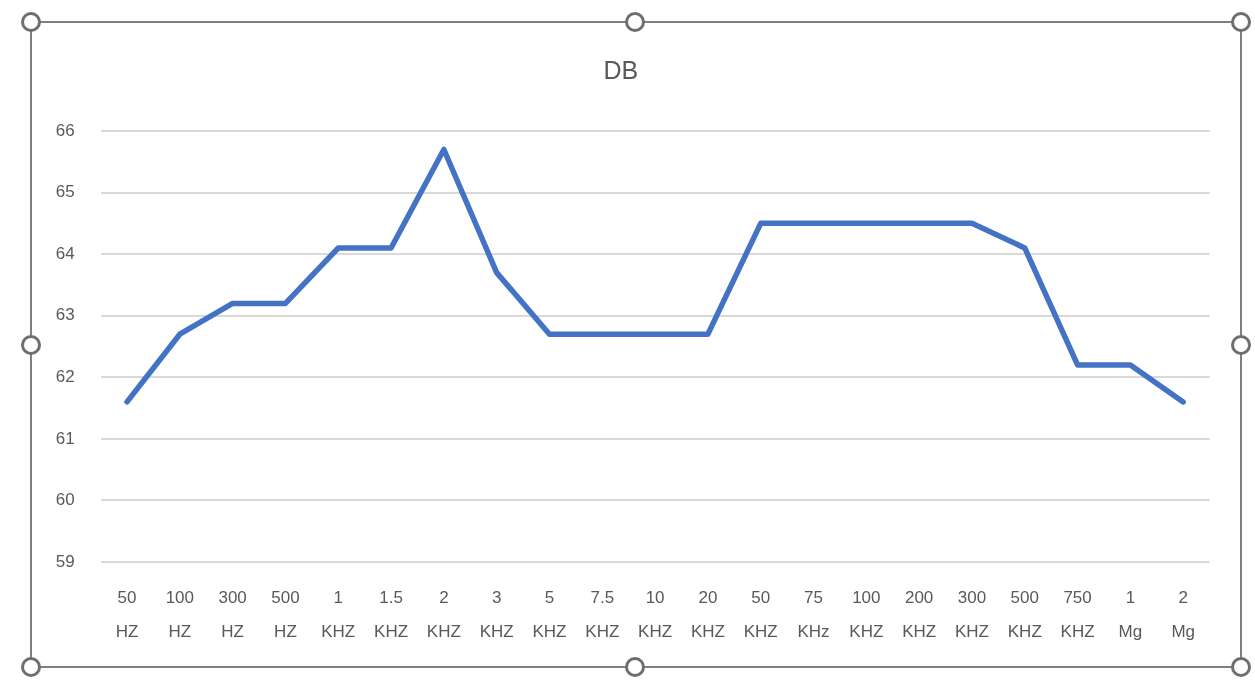 The width and height of the screenshot is (1255, 687). I want to click on x-tick-label: 200 KHZ, so click(919, 614).